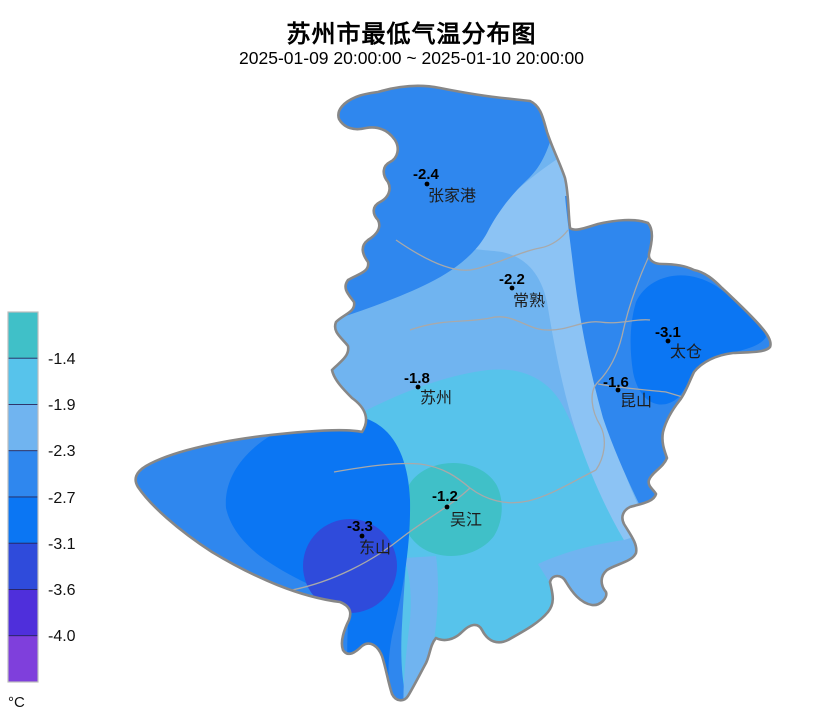 This screenshot has height=712, width=823. I want to click on station-value: -3.3, so click(360, 526).